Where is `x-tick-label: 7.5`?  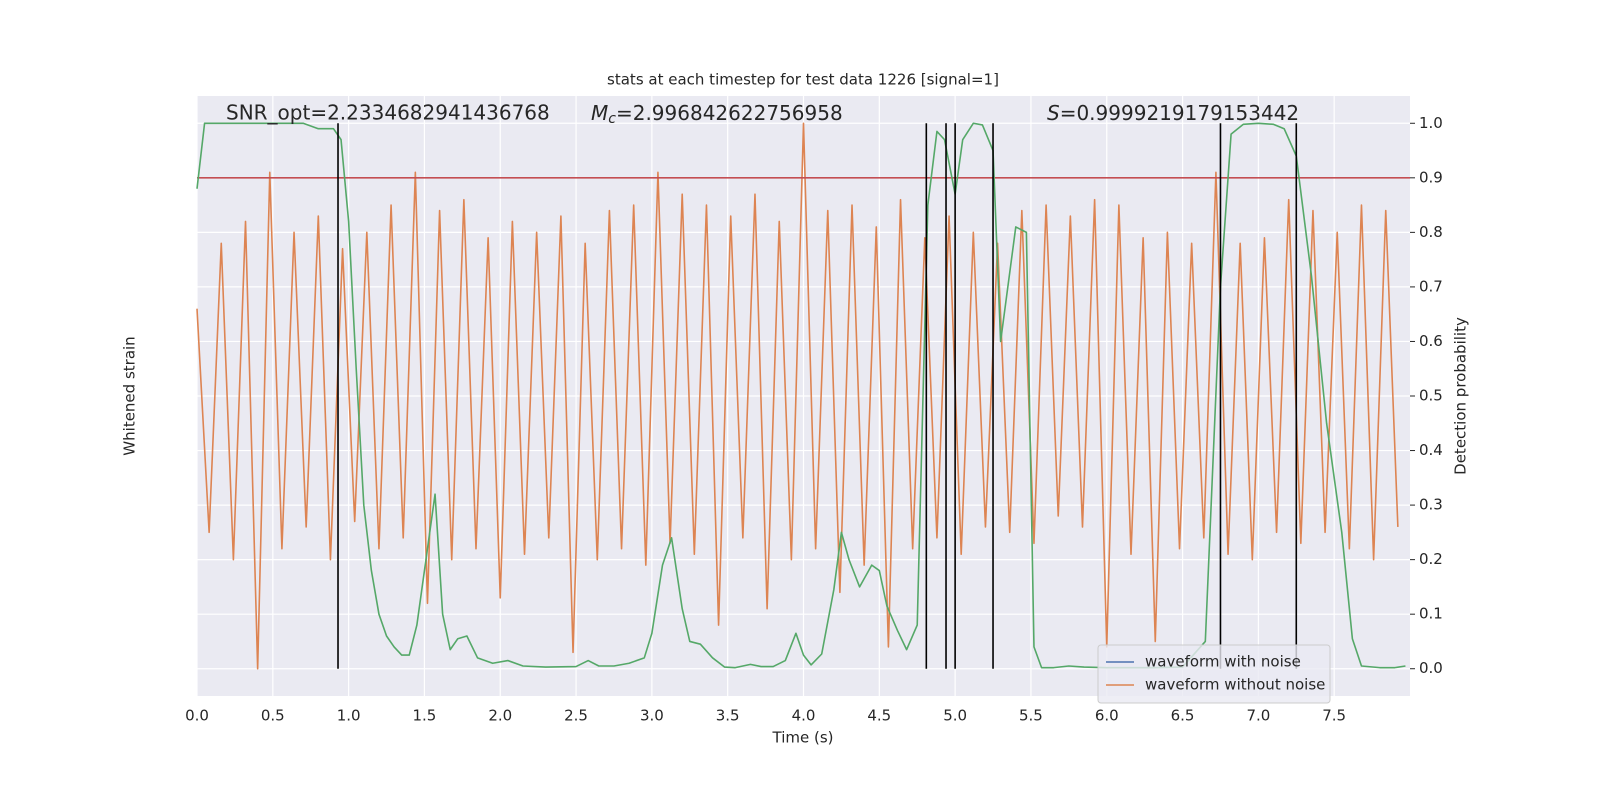 x-tick-label: 7.5 is located at coordinates (1334, 716).